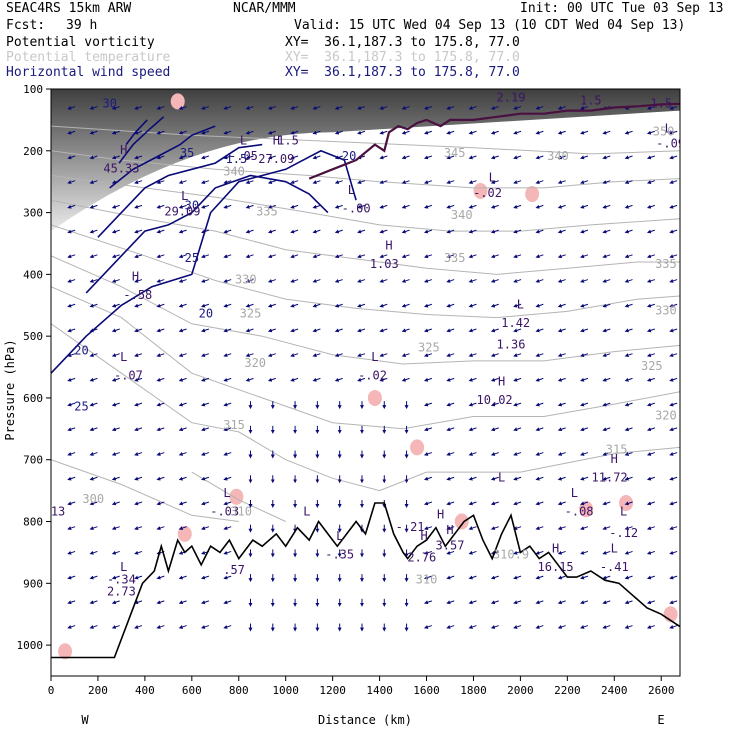 The width and height of the screenshot is (740, 740). I want to click on annotation-label: 2.19, so click(511, 97).